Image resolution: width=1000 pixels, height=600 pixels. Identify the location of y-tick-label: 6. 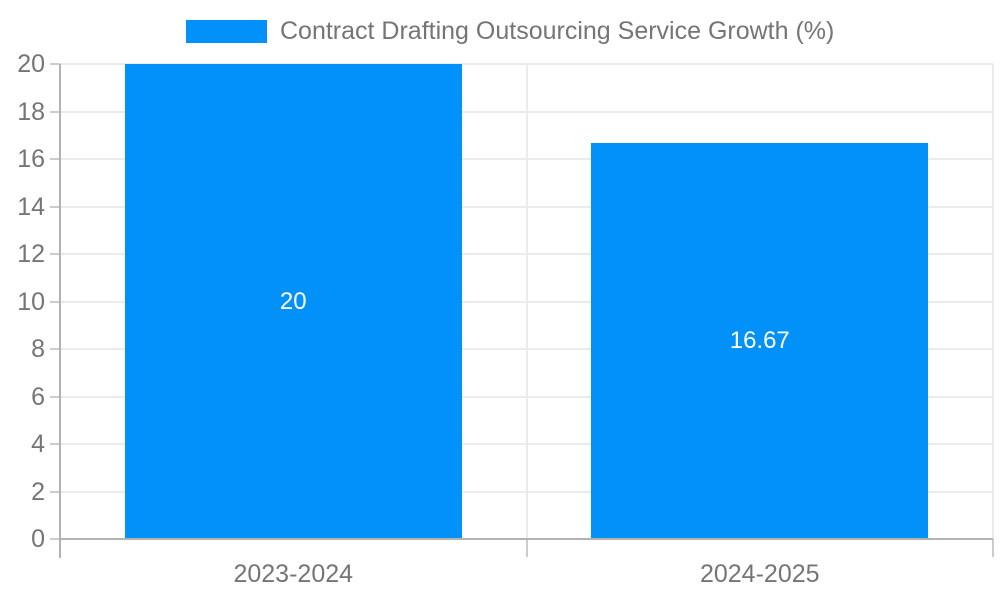
(38, 396).